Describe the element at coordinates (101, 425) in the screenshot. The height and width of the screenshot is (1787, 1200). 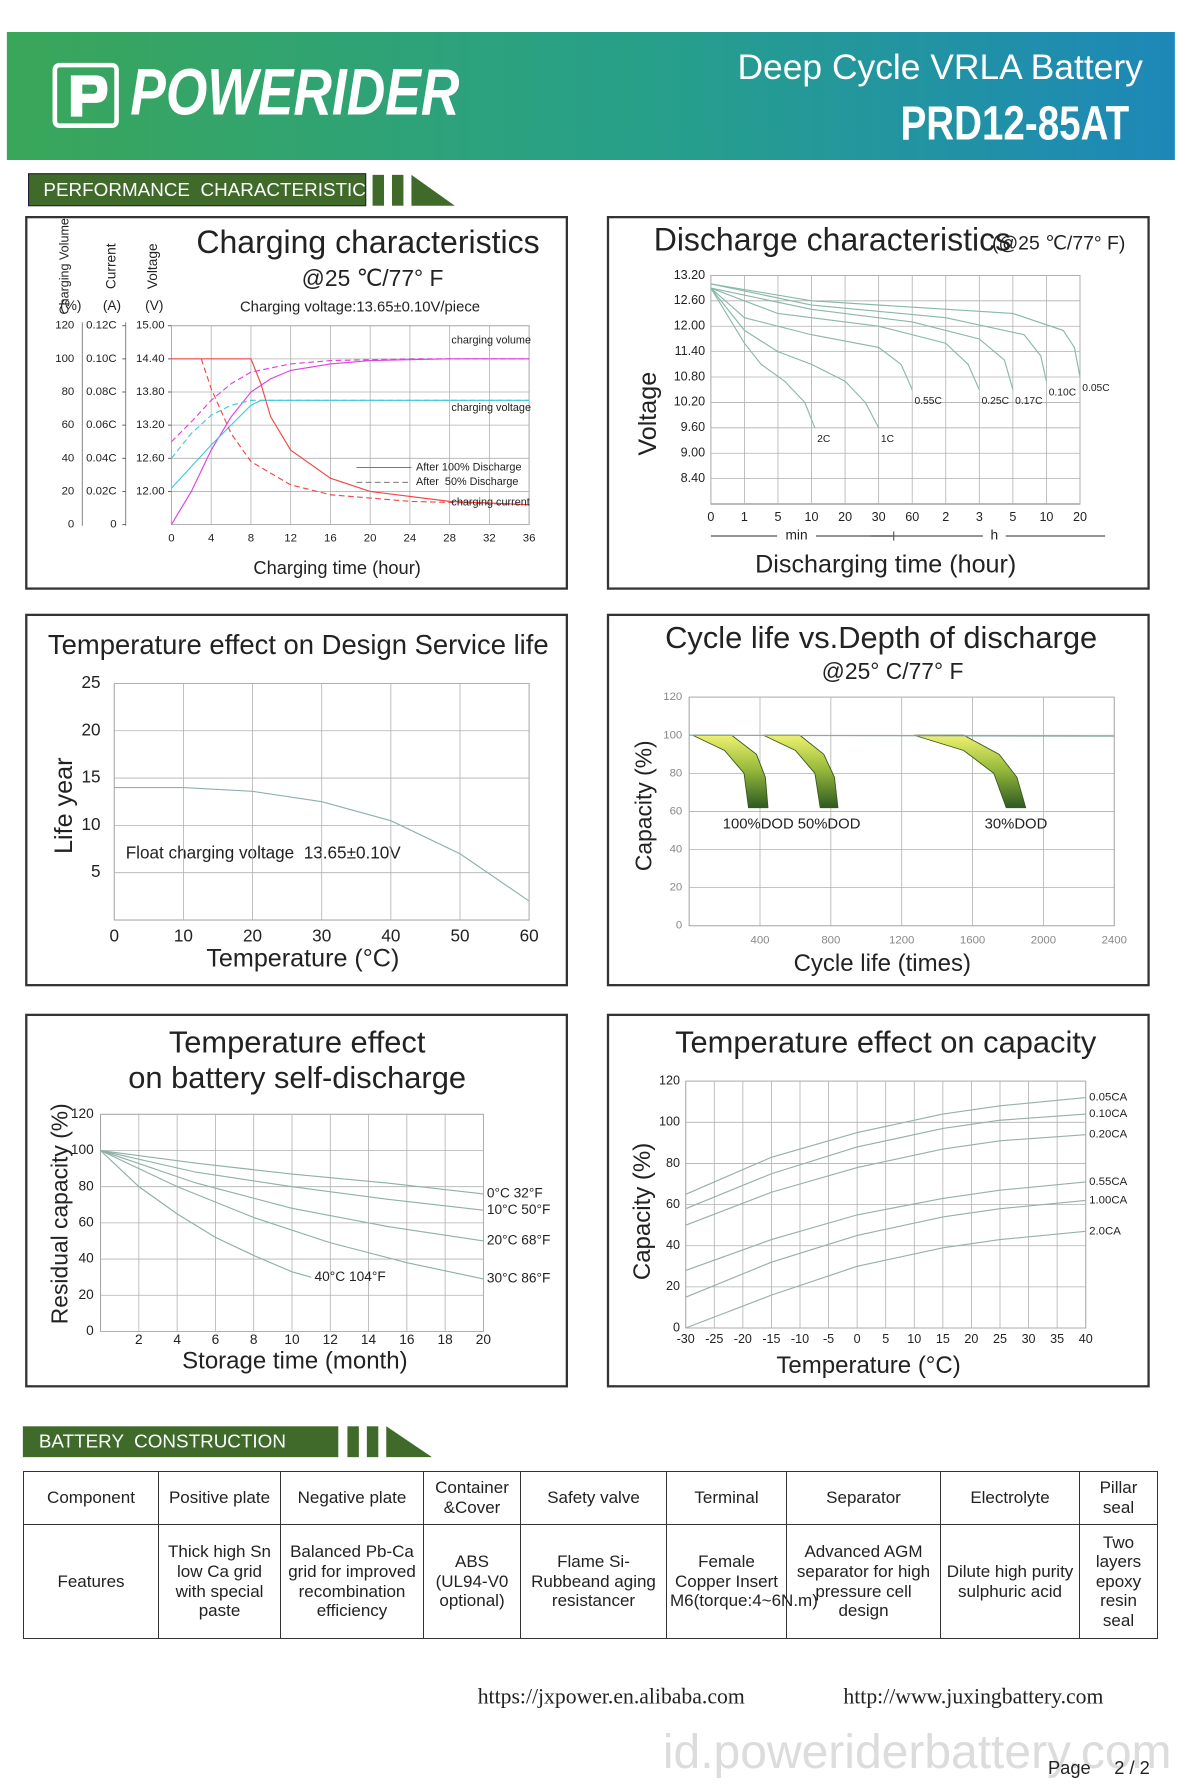
I see `y-tick-label: 0.06C` at that location.